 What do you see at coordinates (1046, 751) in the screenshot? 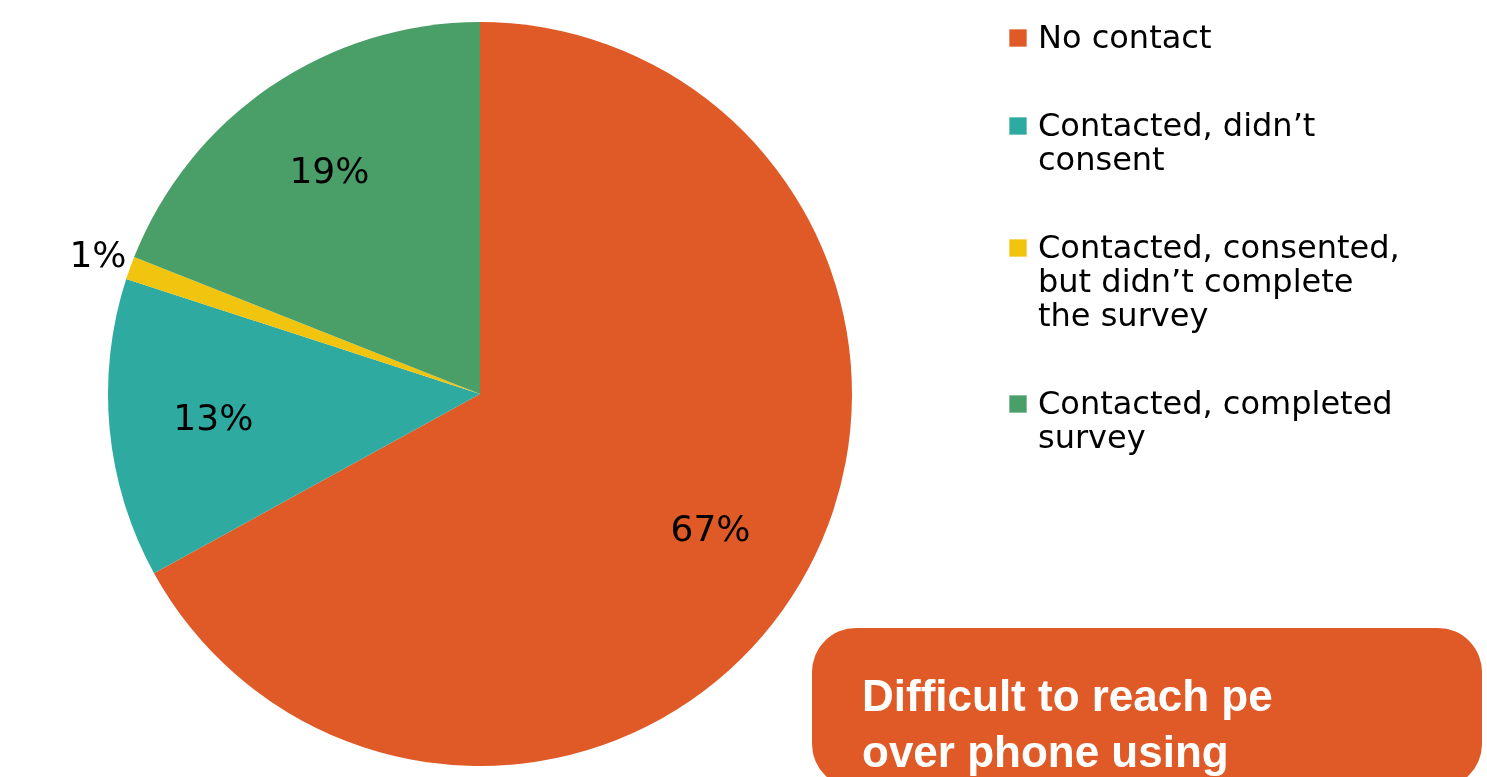
I see `text: over phone using` at bounding box center [1046, 751].